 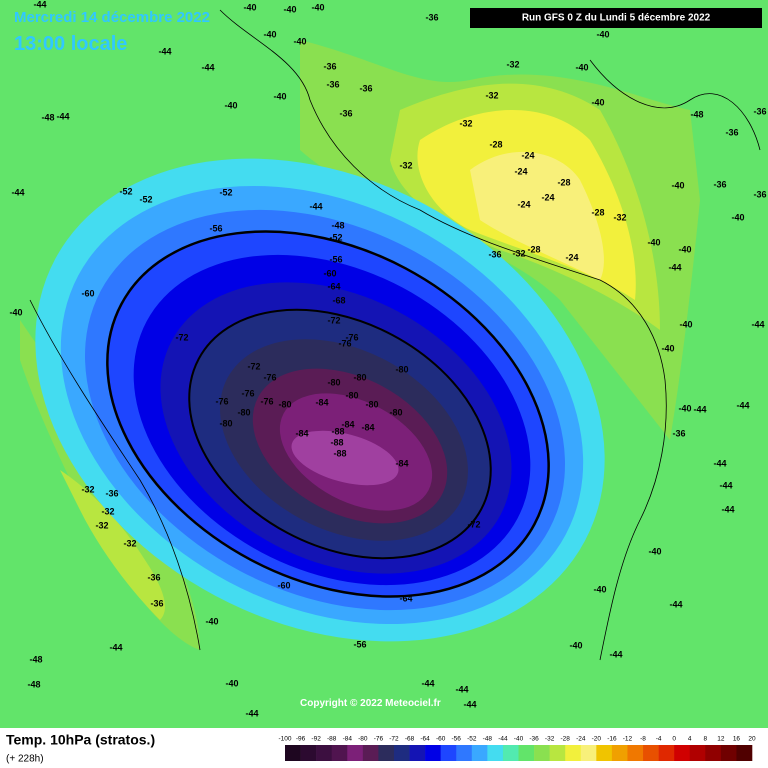 I want to click on vortex-core, so click(x=345, y=458).